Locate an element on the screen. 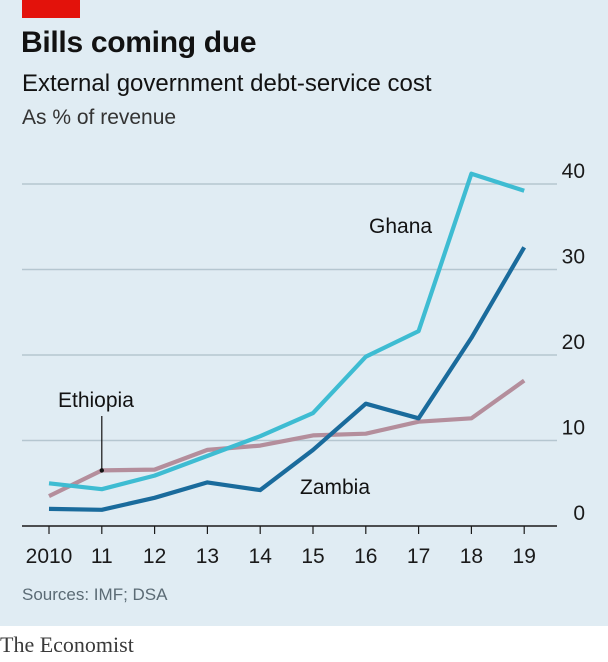  x-tick-label-2010: 2010 is located at coordinates (49, 556).